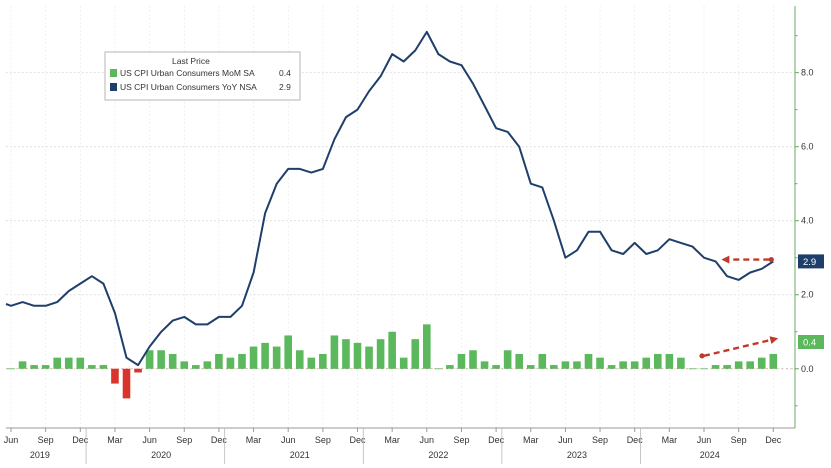  Describe the element at coordinates (811, 301) in the screenshot. I see `last-value-labels: 2.9 0.4` at that location.